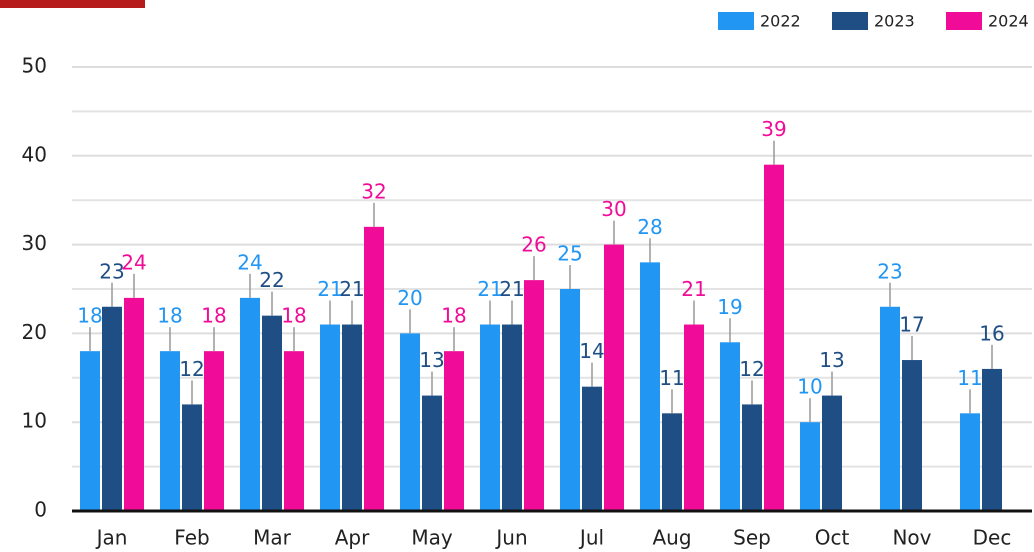  Describe the element at coordinates (34, 332) in the screenshot. I see `y-tick-label: 20` at that location.